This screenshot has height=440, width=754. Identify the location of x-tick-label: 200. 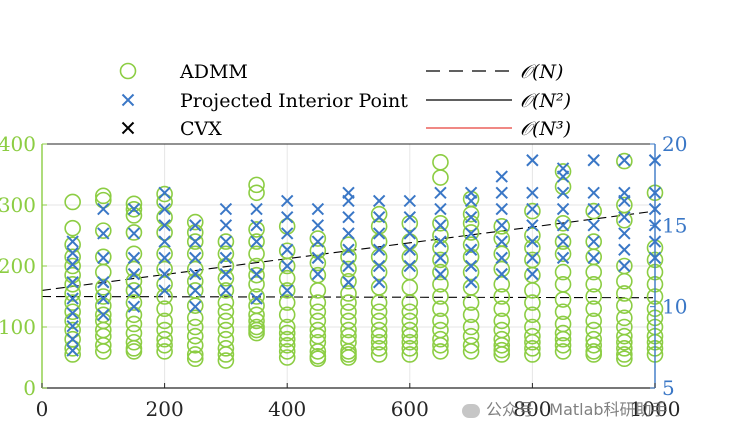
(165, 409).